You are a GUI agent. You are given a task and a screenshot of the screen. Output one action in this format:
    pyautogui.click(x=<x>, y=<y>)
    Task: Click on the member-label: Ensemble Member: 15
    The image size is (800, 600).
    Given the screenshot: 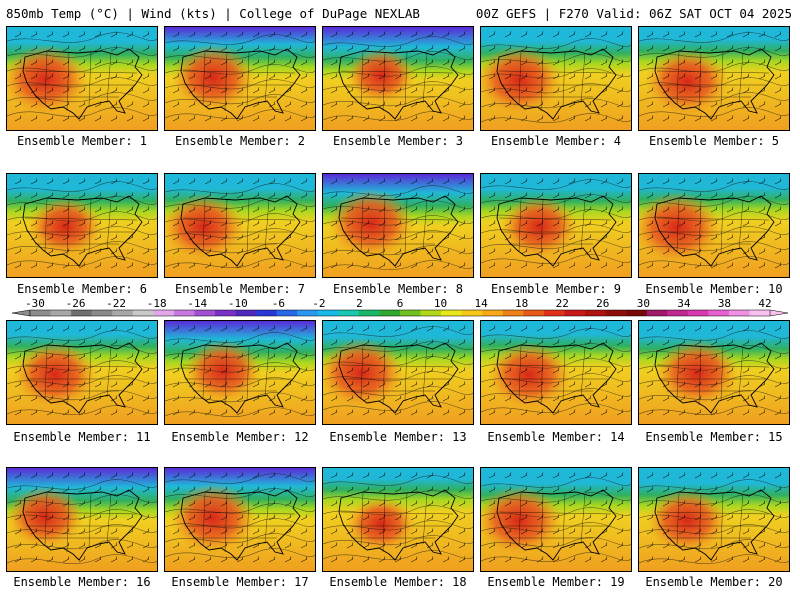 What is the action you would take?
    pyautogui.click(x=714, y=437)
    